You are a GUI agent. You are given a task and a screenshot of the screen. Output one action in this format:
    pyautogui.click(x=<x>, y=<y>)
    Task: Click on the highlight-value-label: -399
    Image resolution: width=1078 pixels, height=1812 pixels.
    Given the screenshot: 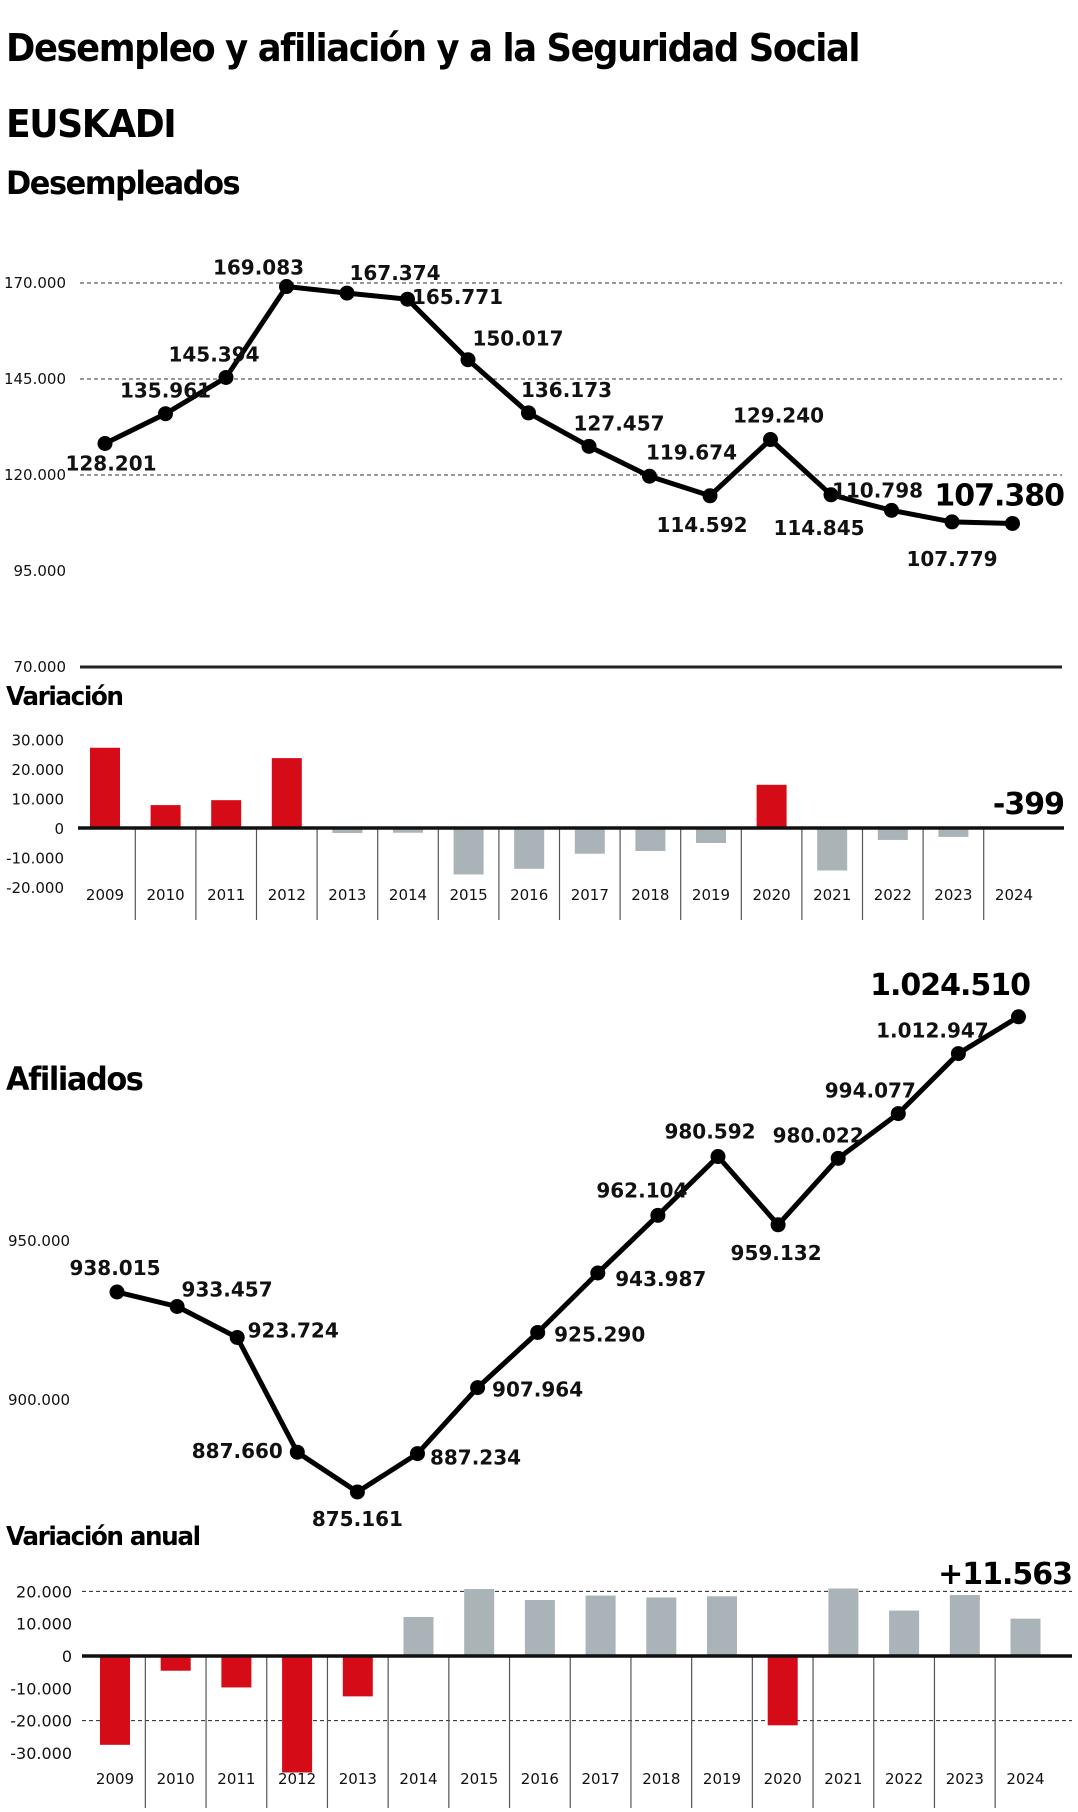 What is the action you would take?
    pyautogui.click(x=1028, y=804)
    